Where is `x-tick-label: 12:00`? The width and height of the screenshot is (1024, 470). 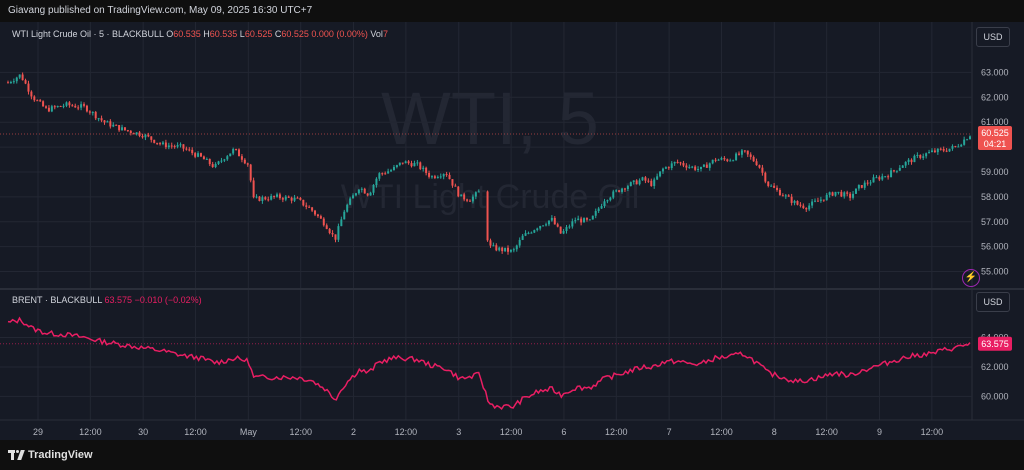 x-tick-label: 12:00 is located at coordinates (721, 432).